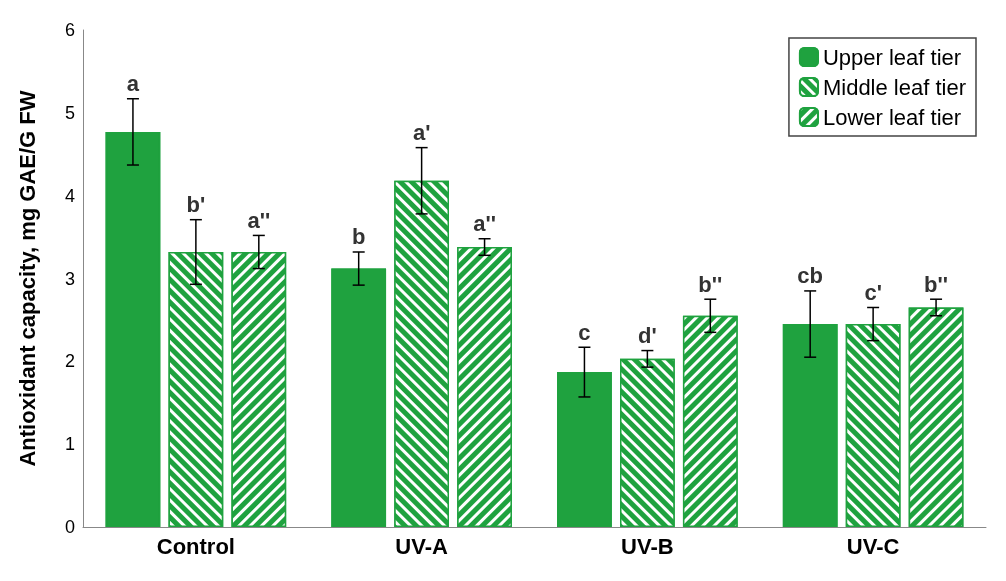 This screenshot has height=581, width=1006. Describe the element at coordinates (133, 84) in the screenshot. I see `annotation: a` at that location.